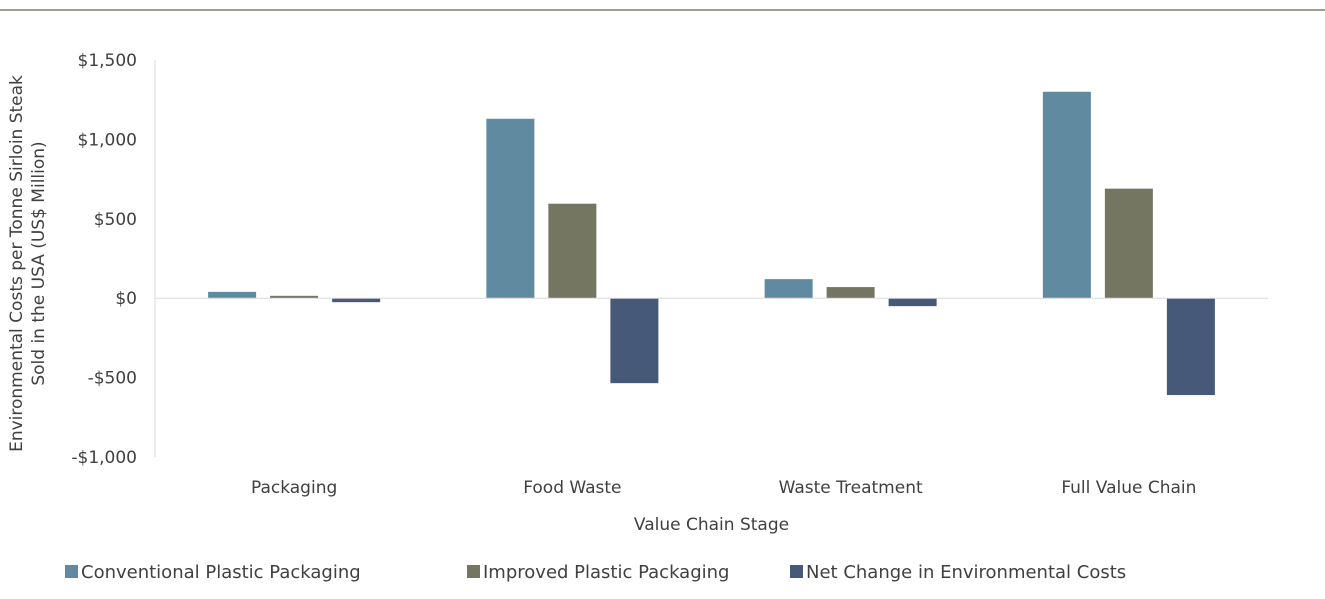 The height and width of the screenshot is (599, 1325). Describe the element at coordinates (126, 299) in the screenshot. I see `y-tick-label: $0` at that location.